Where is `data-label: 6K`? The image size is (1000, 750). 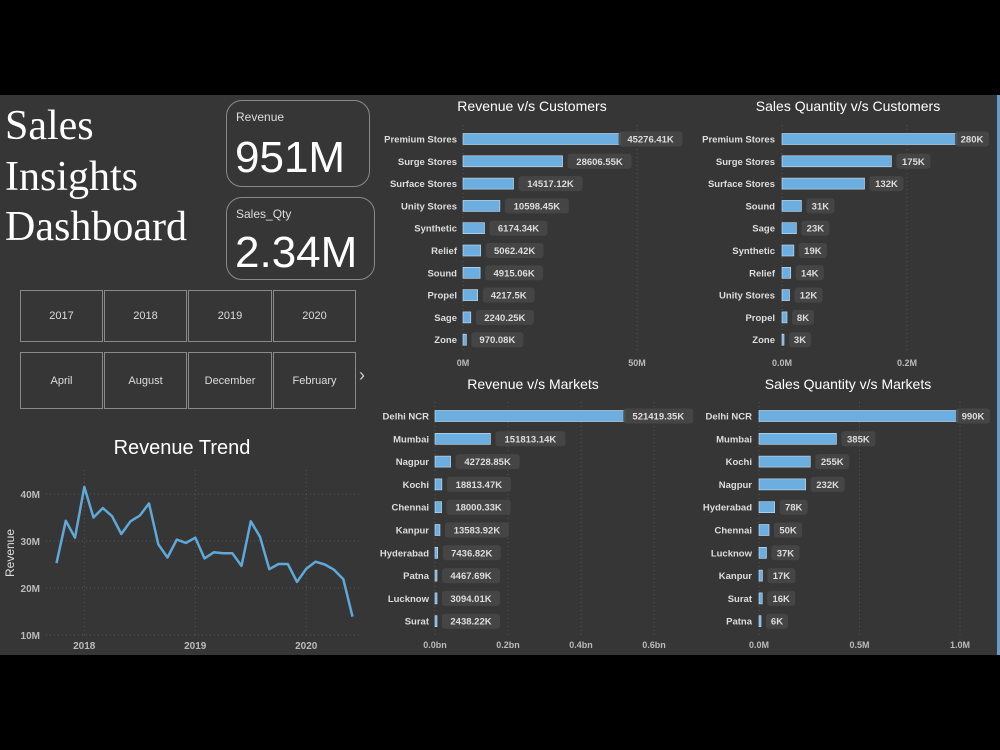
data-label: 6K is located at coordinates (777, 622).